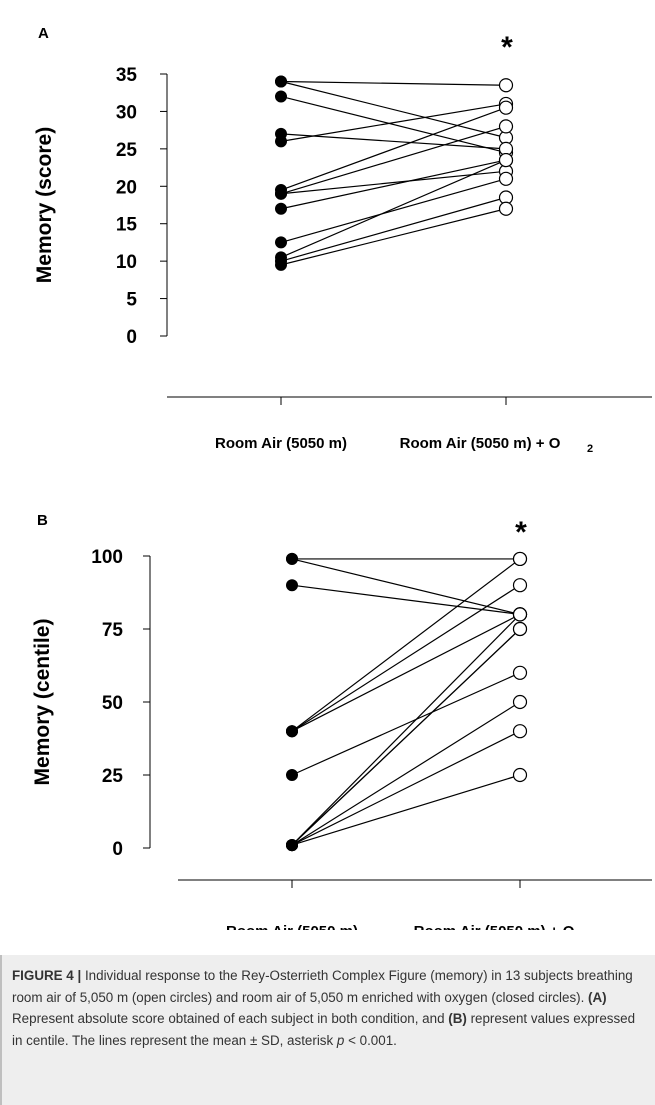 The height and width of the screenshot is (1105, 655). What do you see at coordinates (44, 205) in the screenshot?
I see `y-axis-label: Memory (score)` at bounding box center [44, 205].